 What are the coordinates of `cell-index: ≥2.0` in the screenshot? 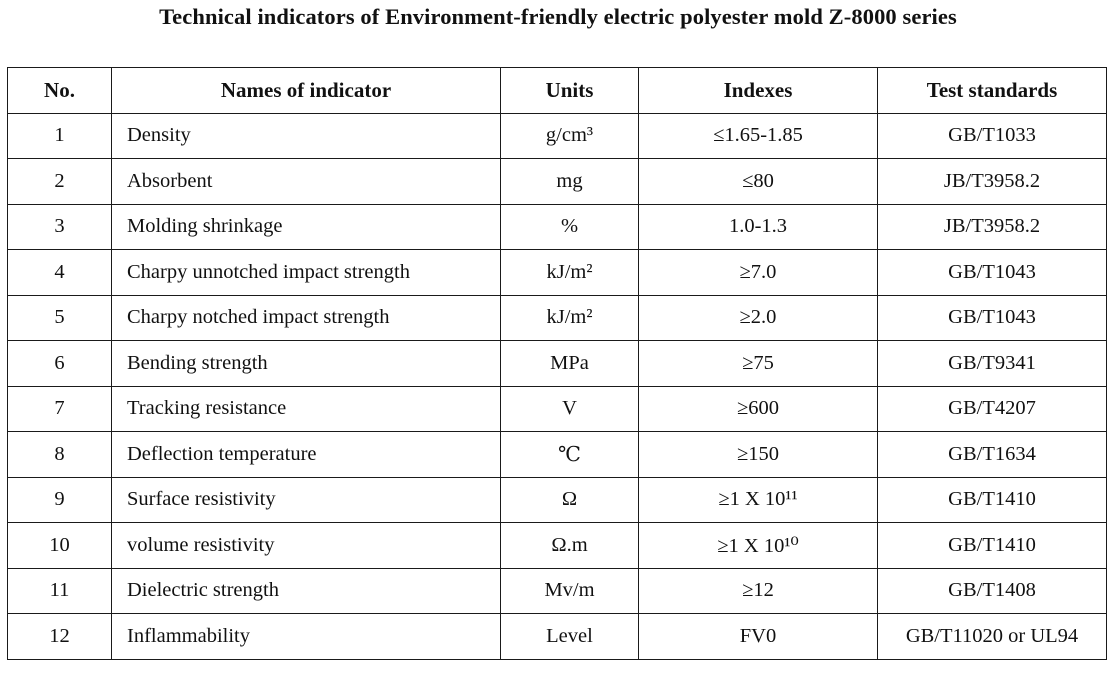 It's located at (758, 317).